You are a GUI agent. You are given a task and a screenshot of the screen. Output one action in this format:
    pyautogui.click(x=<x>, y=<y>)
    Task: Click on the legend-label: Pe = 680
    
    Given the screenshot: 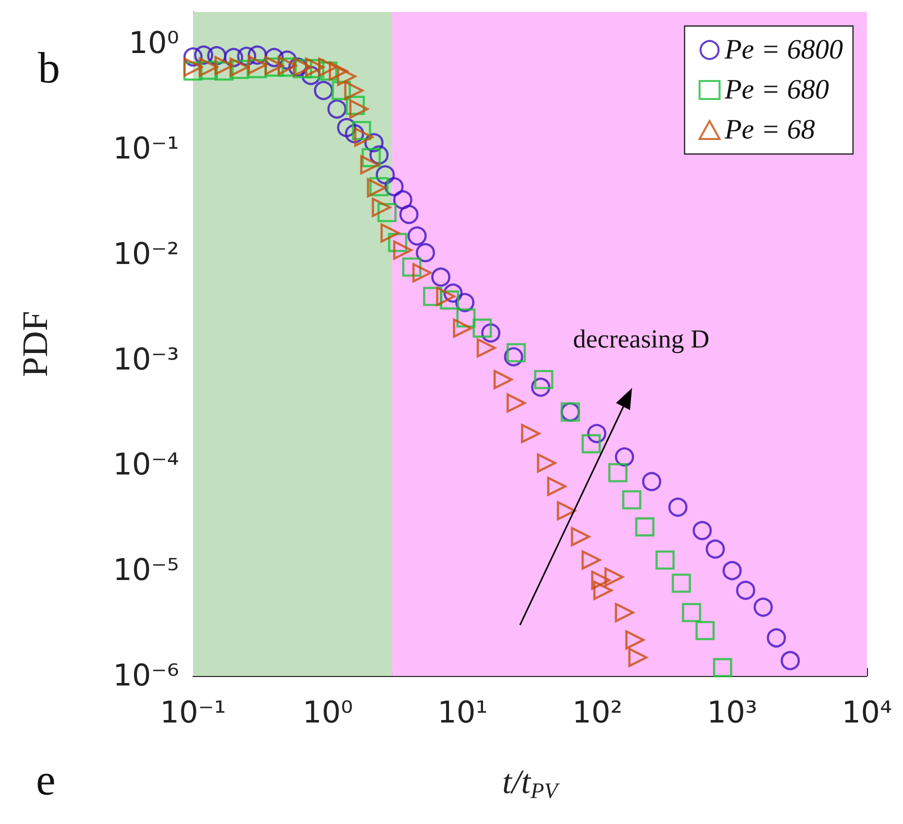 What is the action you would take?
    pyautogui.click(x=777, y=90)
    